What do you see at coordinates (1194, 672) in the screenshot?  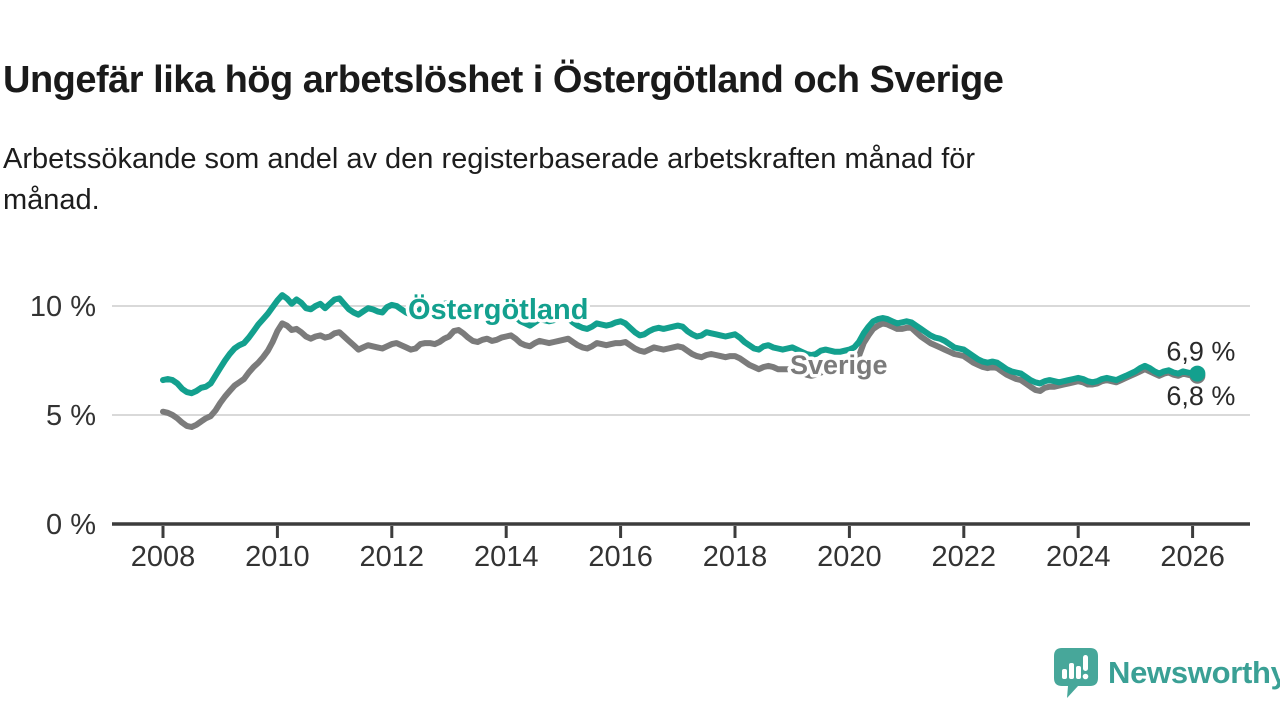 I see `logo-wordmark: Newsworthy` at bounding box center [1194, 672].